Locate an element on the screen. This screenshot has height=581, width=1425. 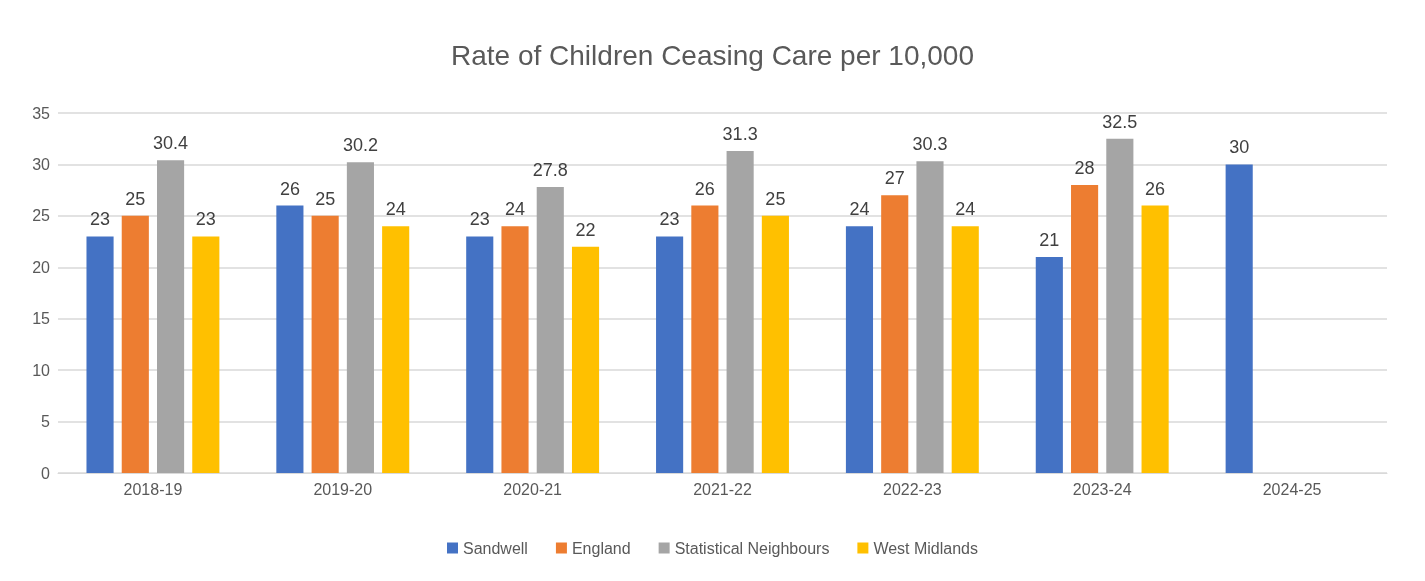
data-label: 27 is located at coordinates (894, 178).